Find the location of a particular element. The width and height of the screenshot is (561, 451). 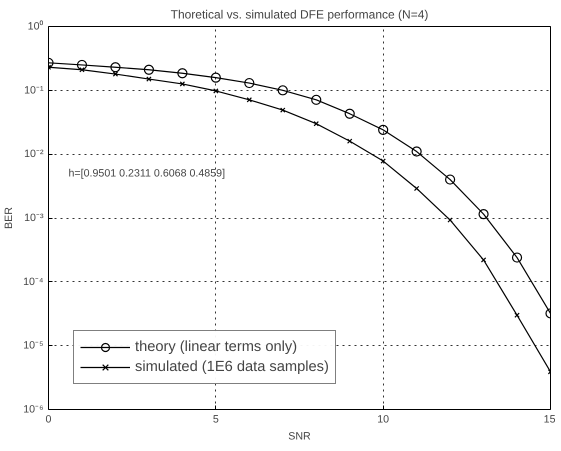

legend-label: theory (linear terms only) is located at coordinates (216, 347).